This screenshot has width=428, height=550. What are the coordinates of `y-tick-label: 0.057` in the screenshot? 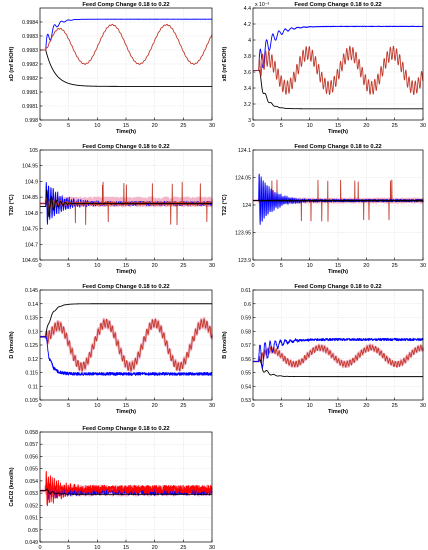 It's located at (31, 445).